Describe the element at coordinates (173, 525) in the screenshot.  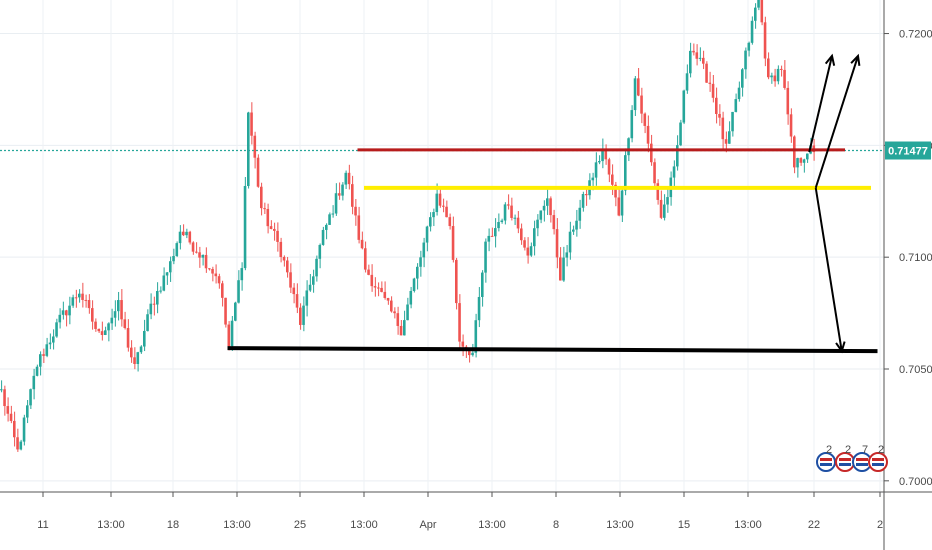
I see `x-tick-label: 18` at that location.